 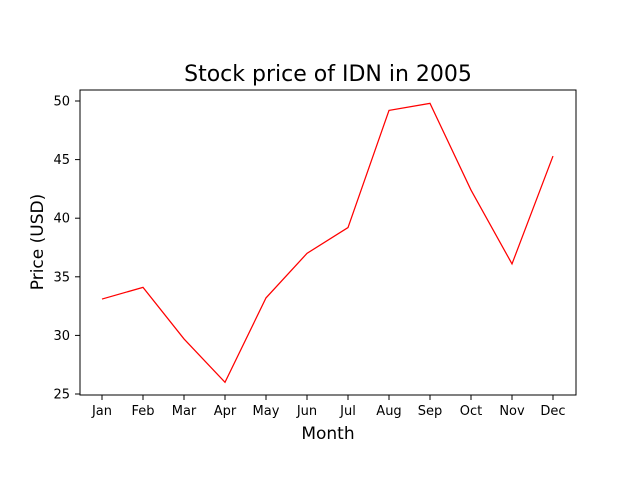 I want to click on x-tick-label: Mar, so click(x=184, y=411).